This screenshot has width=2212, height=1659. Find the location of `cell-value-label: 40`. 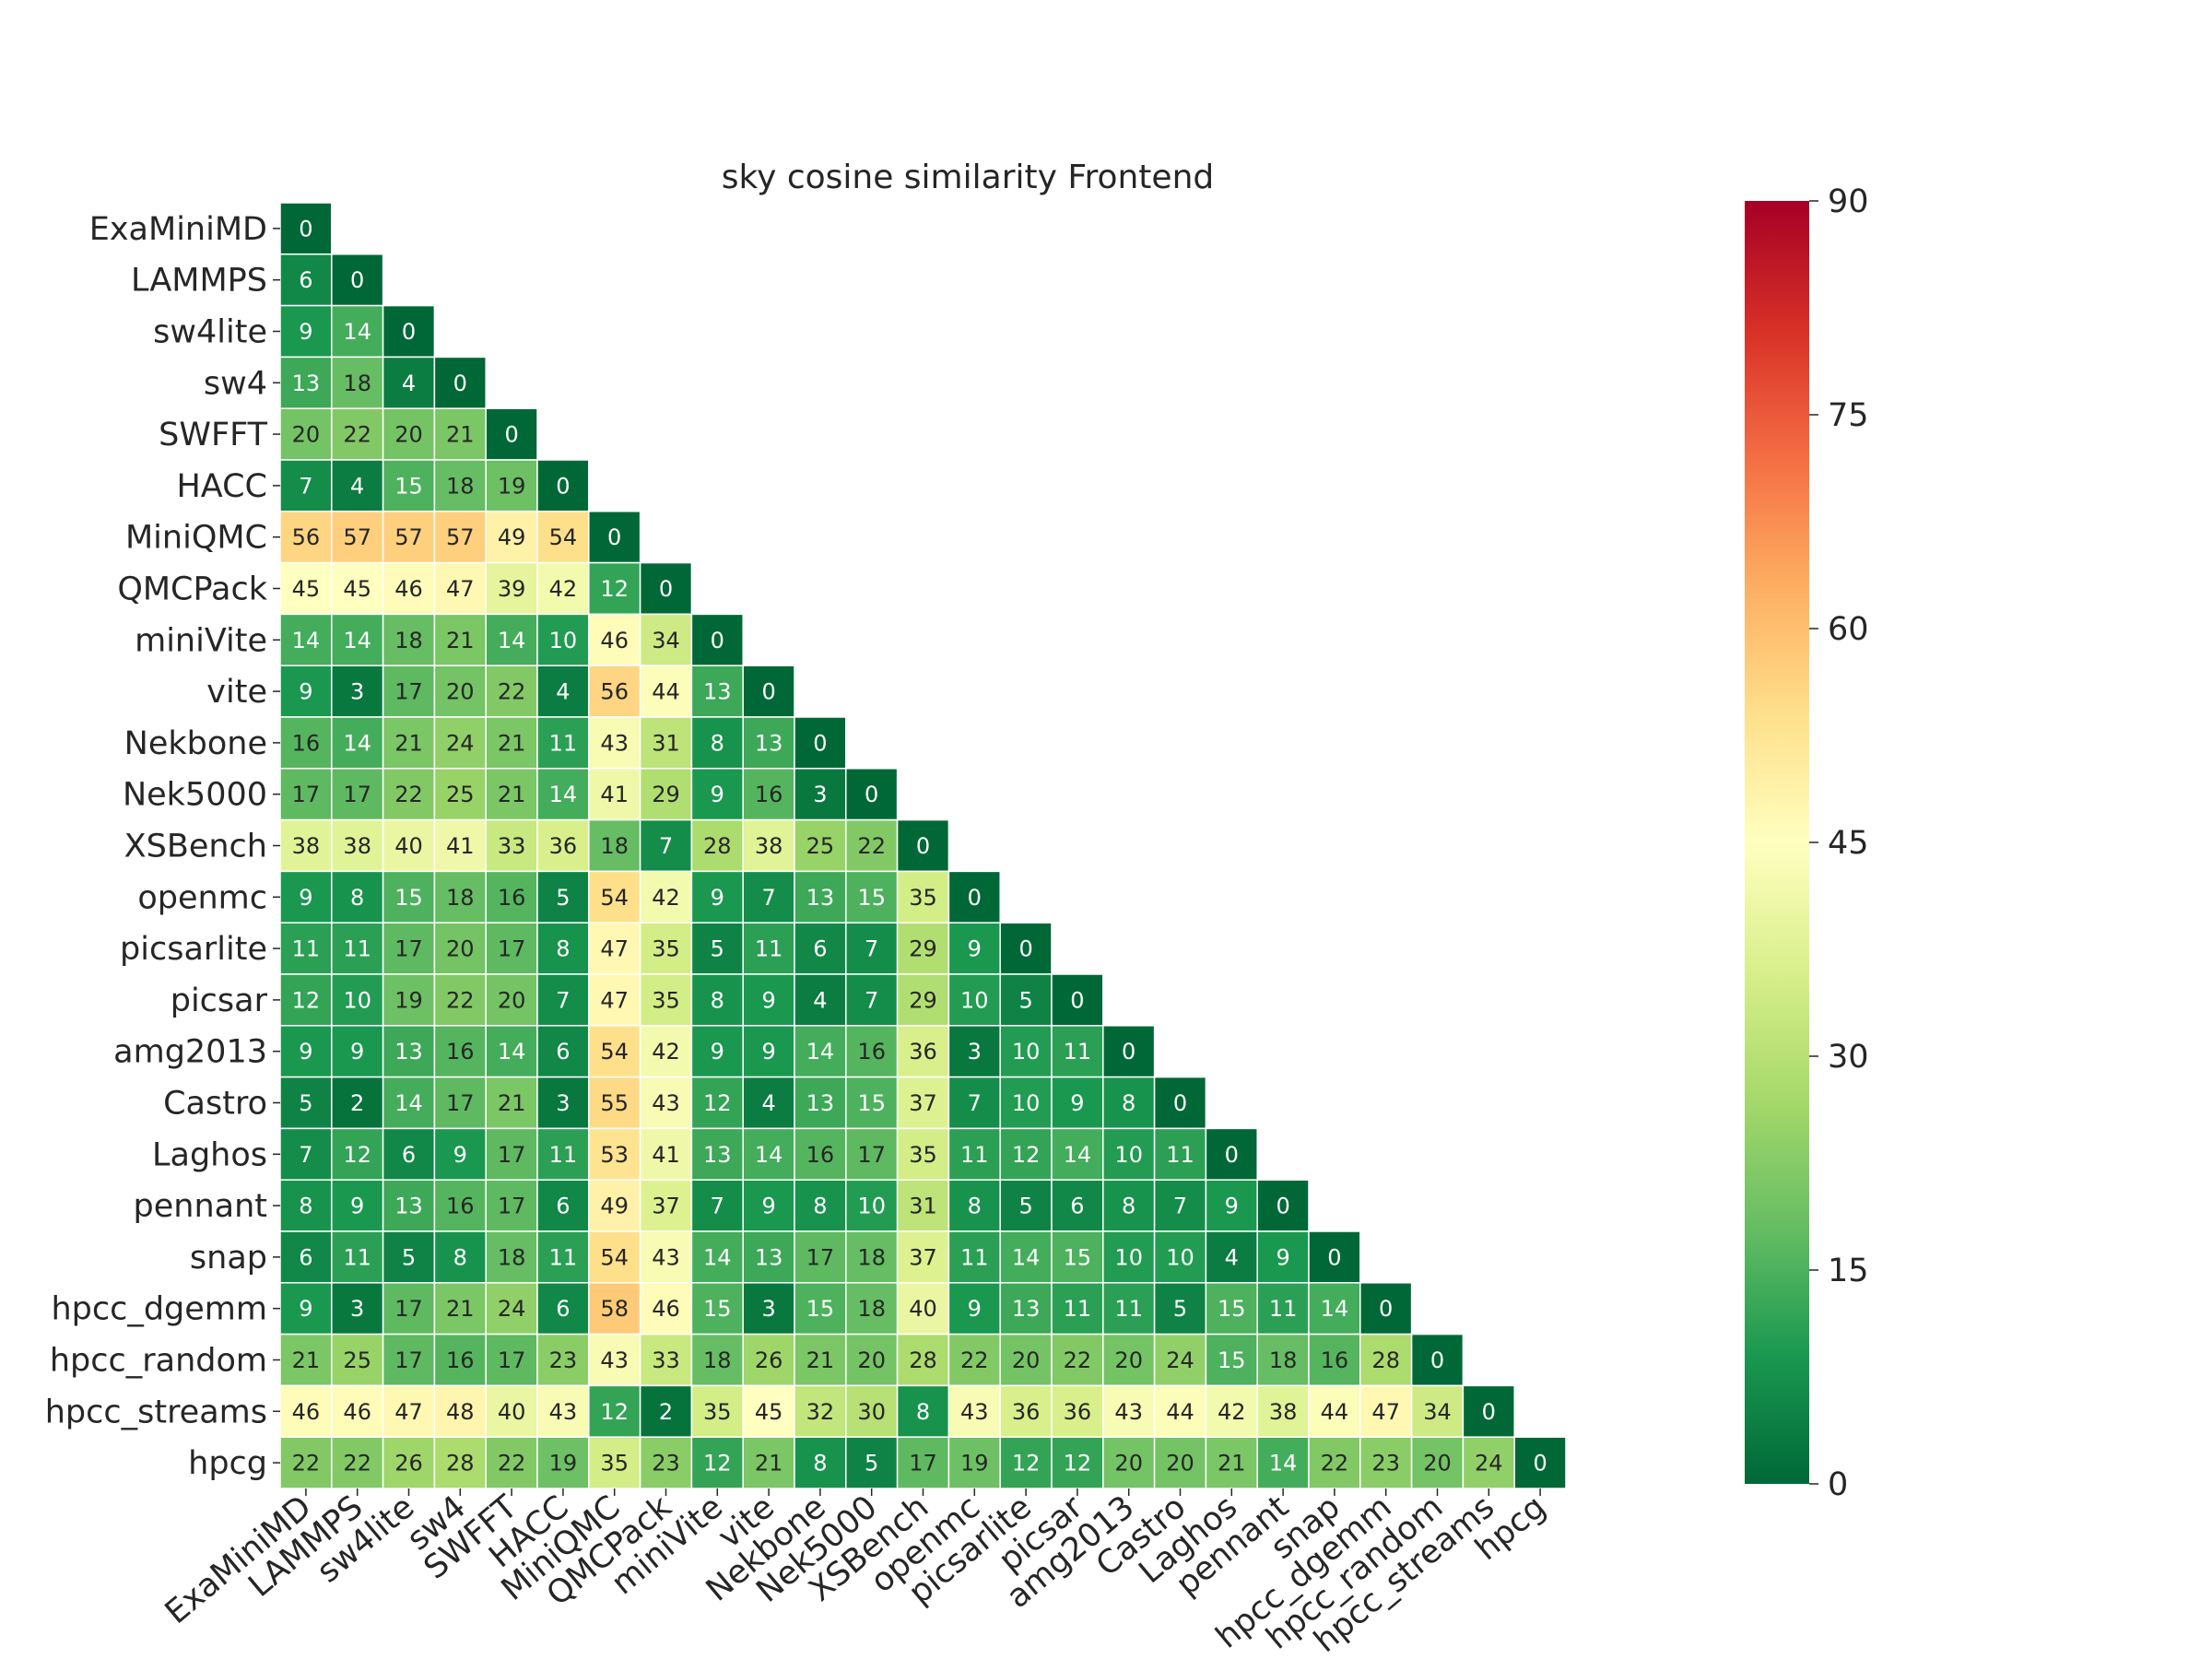

cell-value-label: 40 is located at coordinates (408, 846).